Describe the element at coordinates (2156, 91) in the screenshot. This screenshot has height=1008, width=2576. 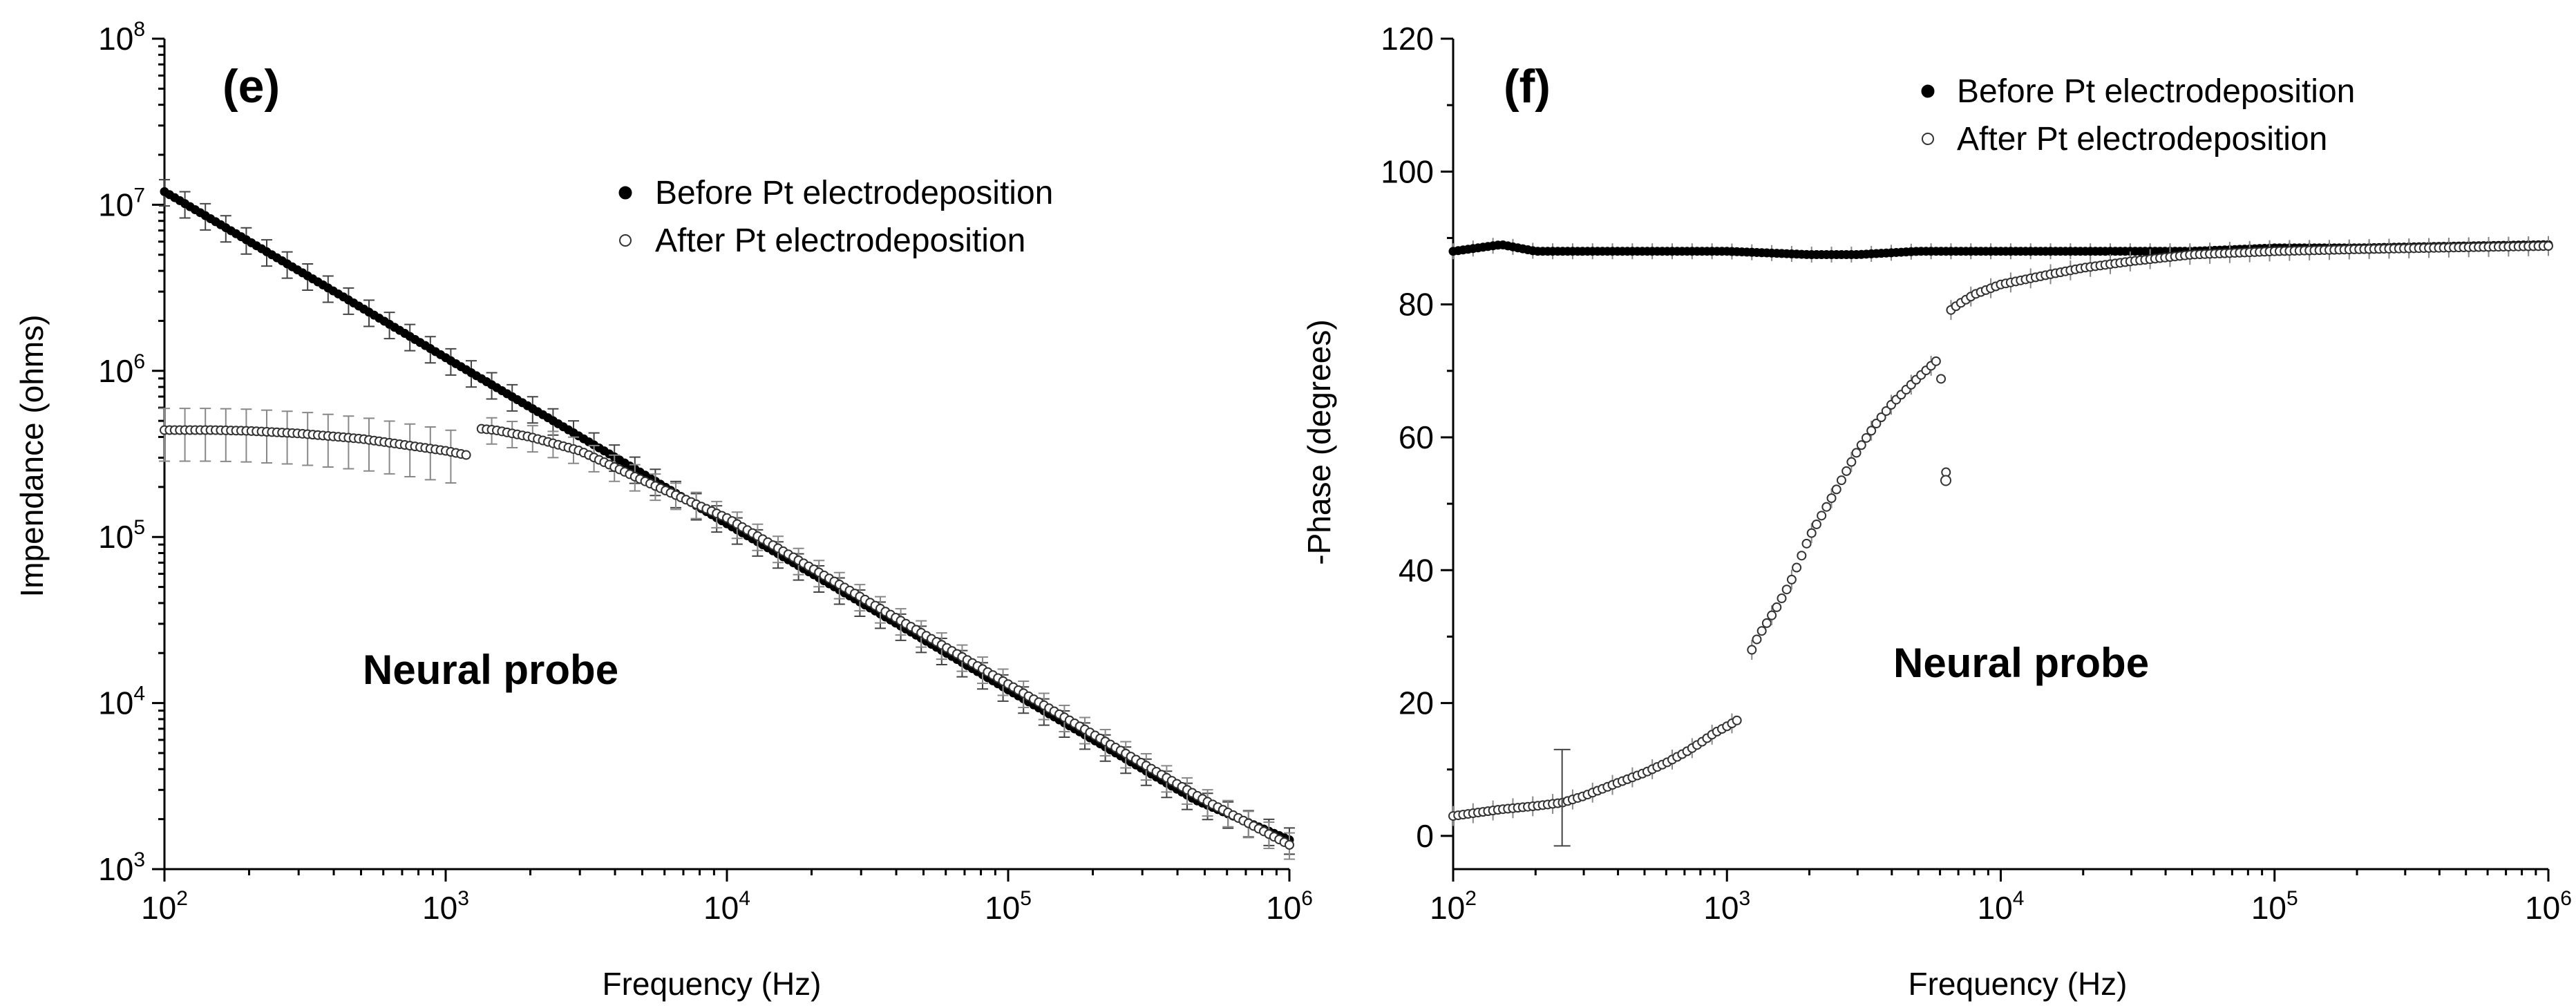
I see `panel-f-legend-before-label: Before Pt electrodeposition` at that location.